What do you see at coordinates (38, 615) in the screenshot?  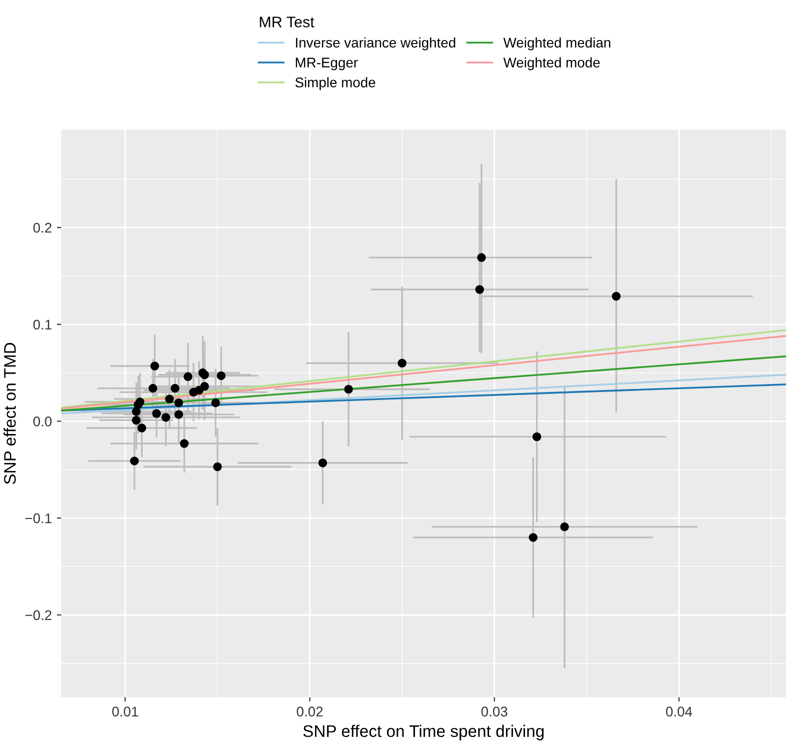 I see `y-tick-label: −0.2` at bounding box center [38, 615].